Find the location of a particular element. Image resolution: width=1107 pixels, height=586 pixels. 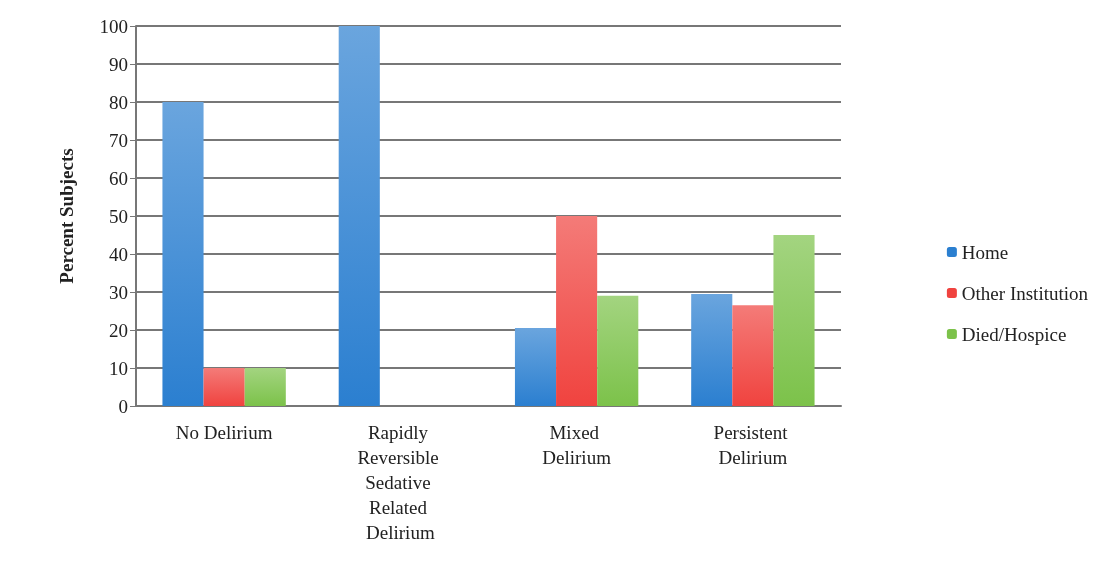

y-tick-label: 40 is located at coordinates (118, 254).